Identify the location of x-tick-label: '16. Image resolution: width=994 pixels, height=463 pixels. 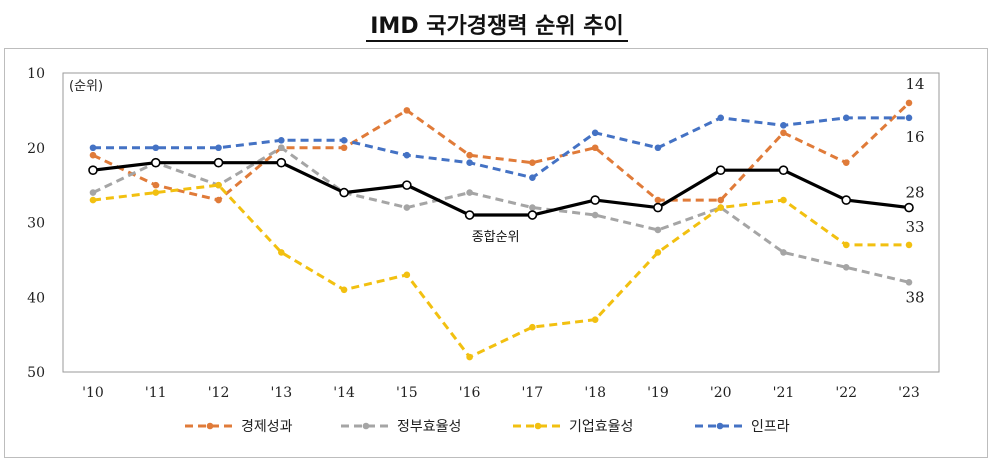
(470, 393).